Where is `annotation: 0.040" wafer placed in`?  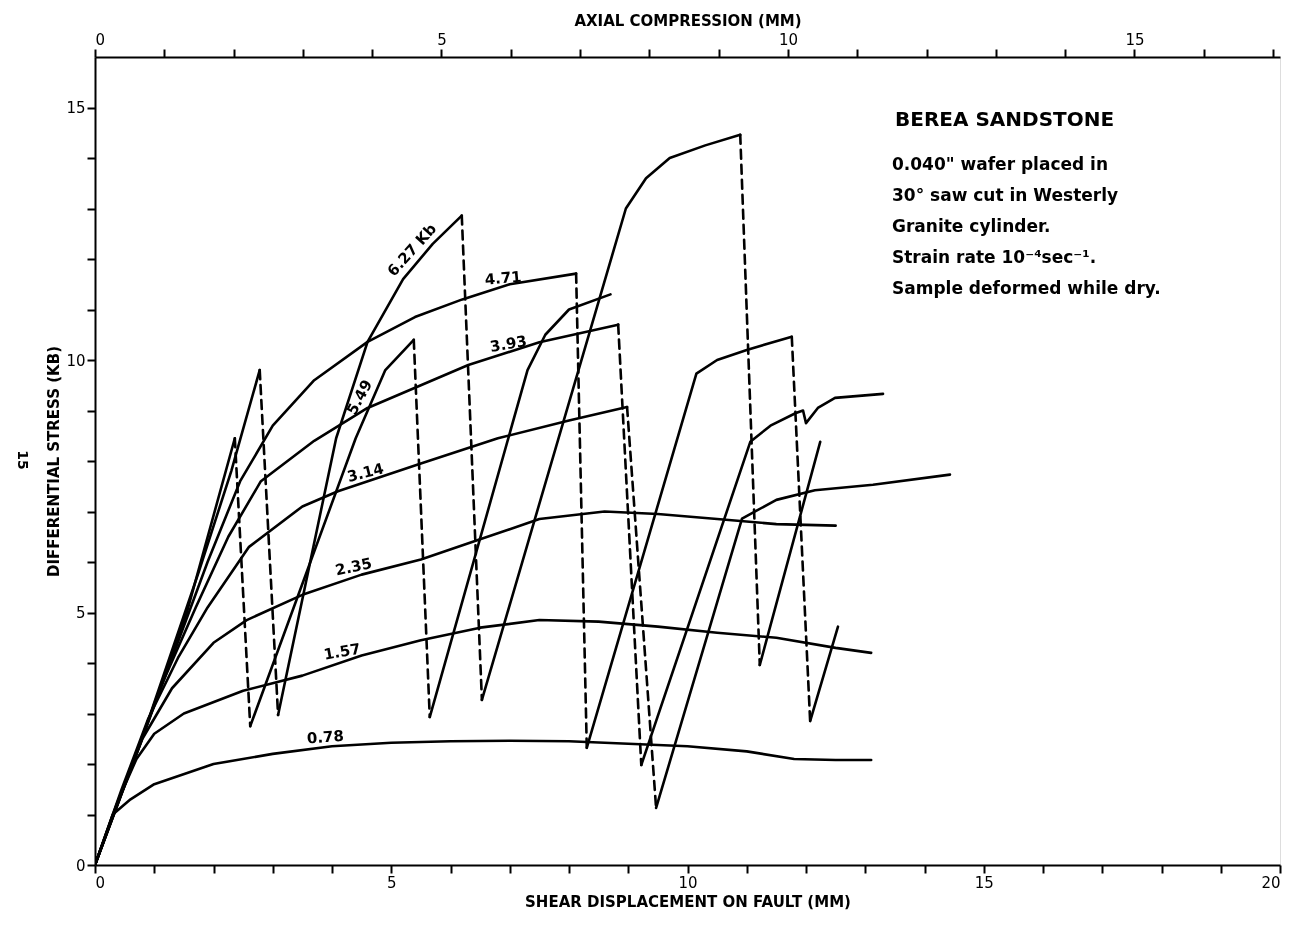
annotation: 0.040" wafer placed in is located at coordinates (1000, 164).